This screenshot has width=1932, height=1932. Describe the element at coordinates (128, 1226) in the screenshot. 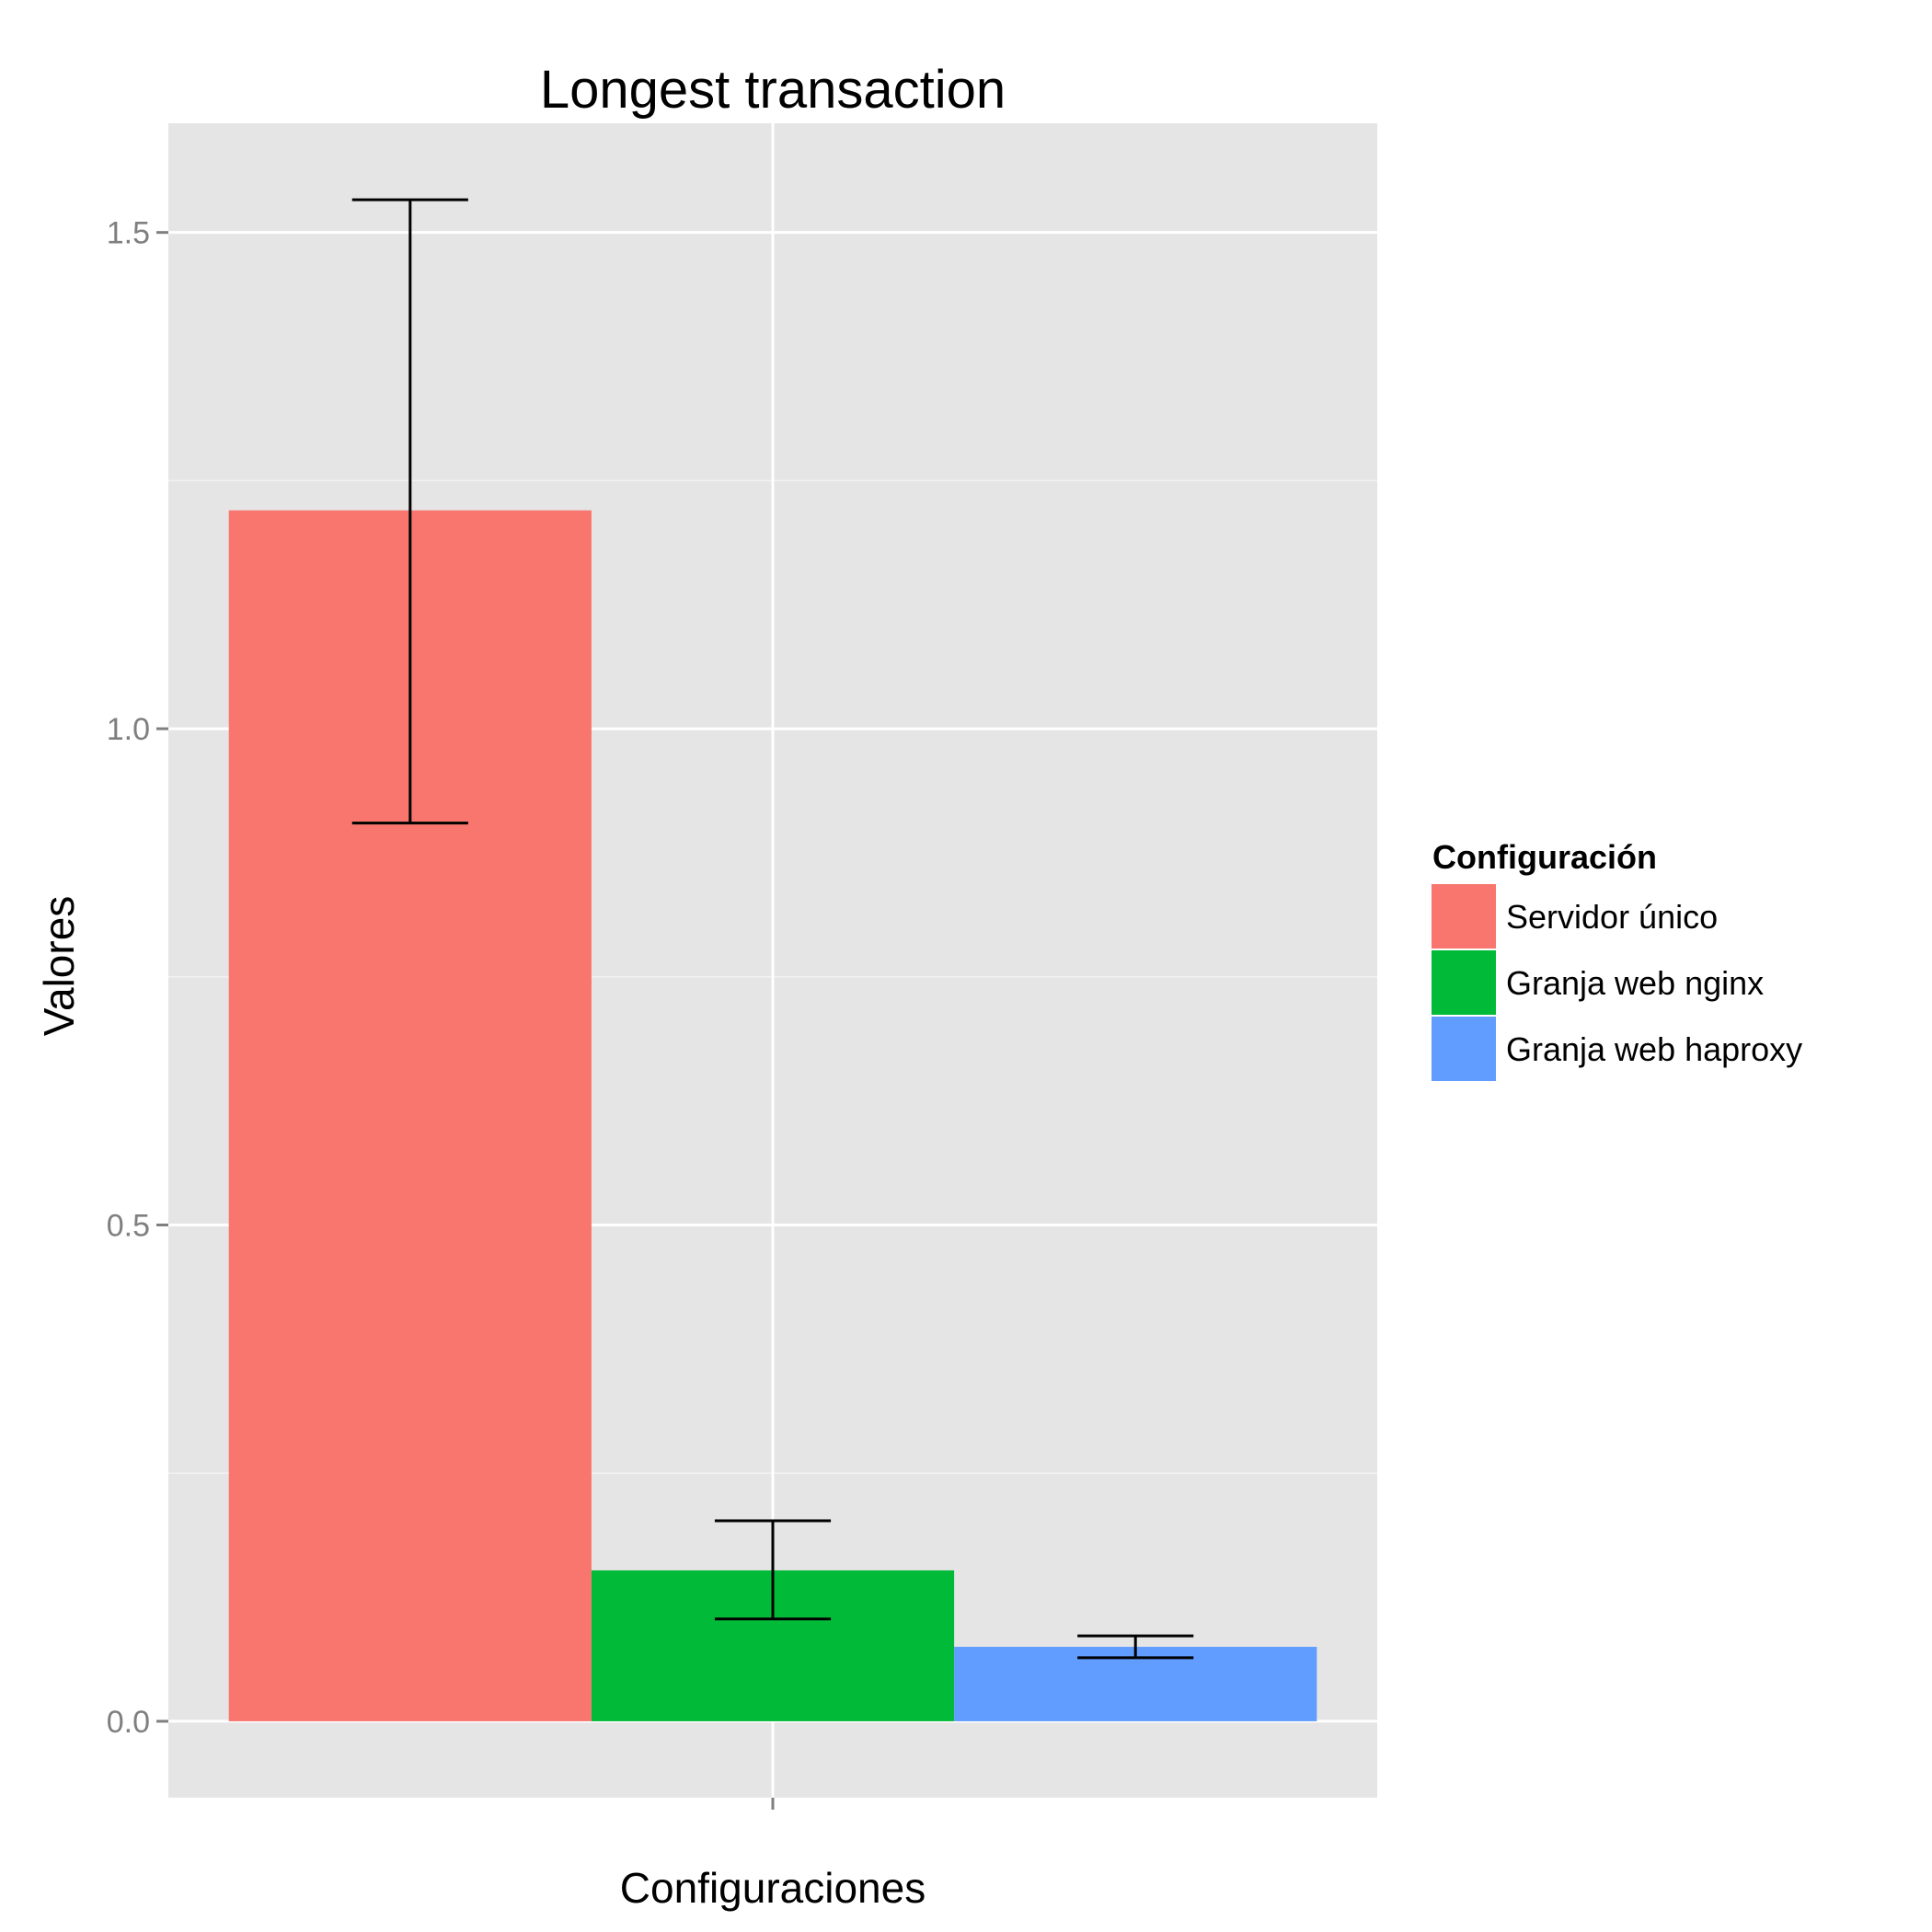

I see `y-tick-label: 0.5` at that location.